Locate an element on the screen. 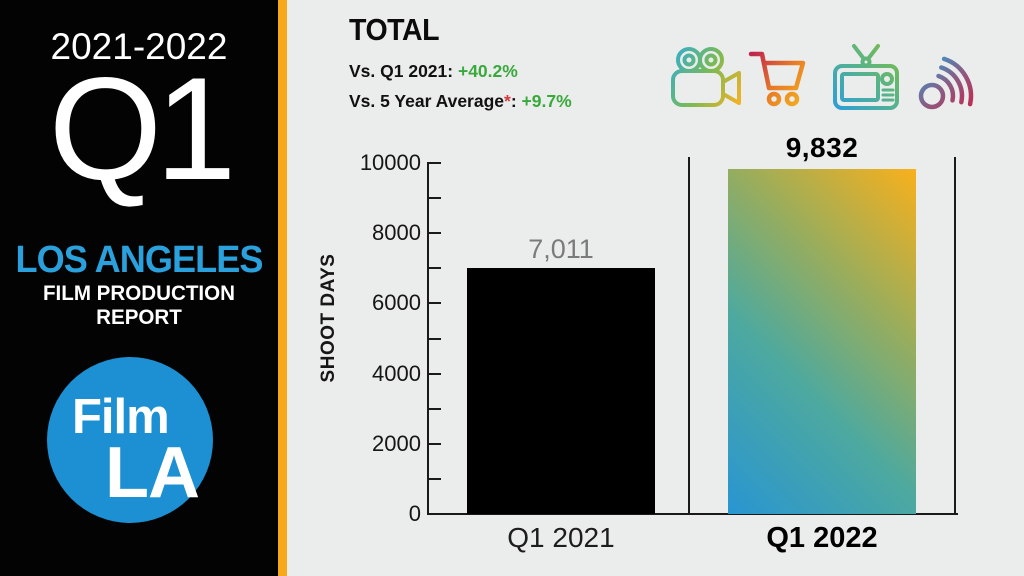 Image resolution: width=1024 pixels, height=576 pixels. stat-label: Vs. 5 Year Average is located at coordinates (427, 101).